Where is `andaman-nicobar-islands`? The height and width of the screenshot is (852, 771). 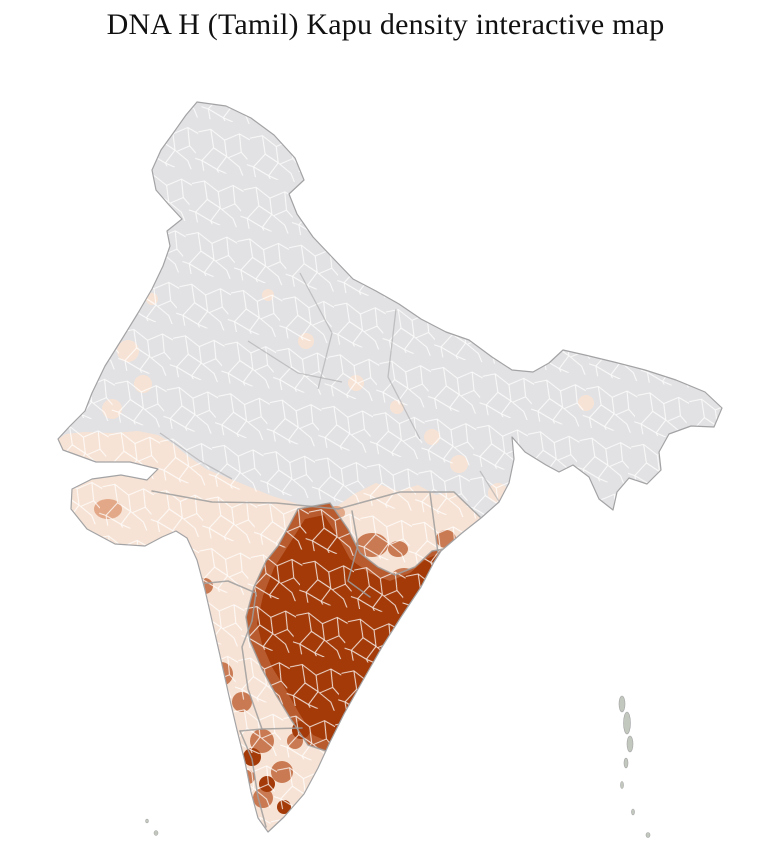
andaman-nicobar-islands is located at coordinates (634, 766).